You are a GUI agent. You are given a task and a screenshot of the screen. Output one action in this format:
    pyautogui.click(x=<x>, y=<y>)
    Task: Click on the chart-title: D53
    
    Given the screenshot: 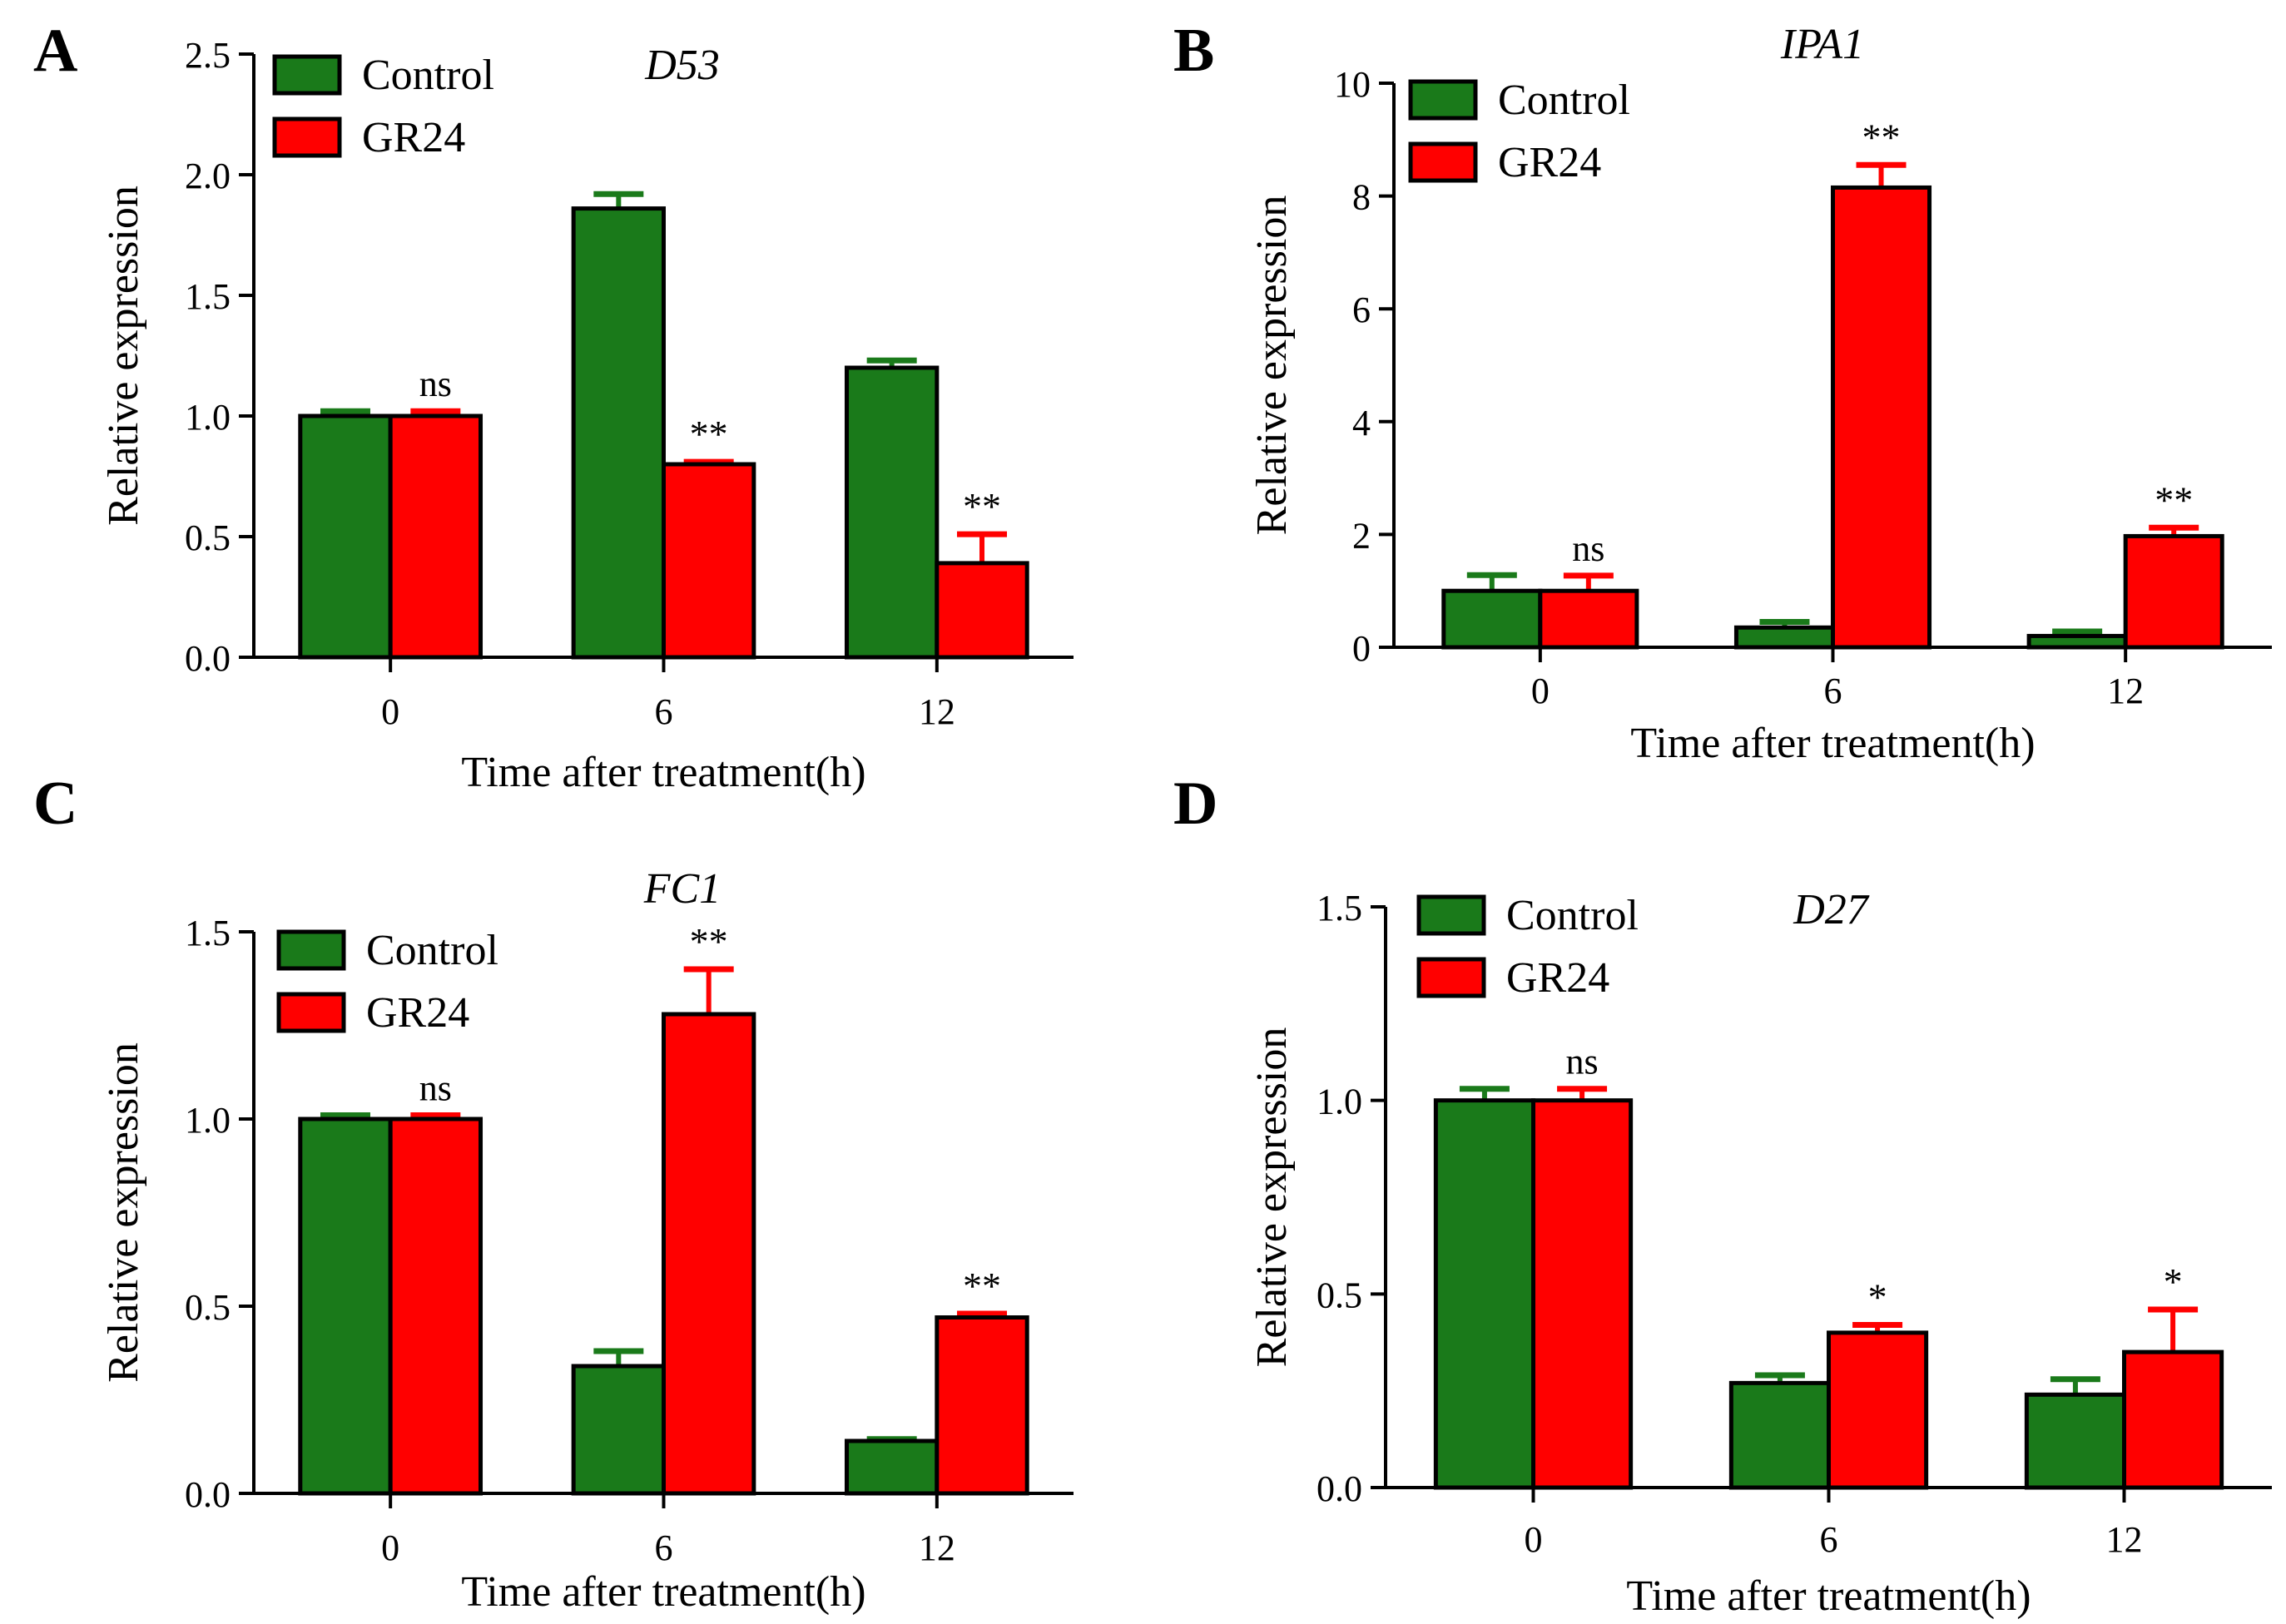 What is the action you would take?
    pyautogui.click(x=682, y=65)
    